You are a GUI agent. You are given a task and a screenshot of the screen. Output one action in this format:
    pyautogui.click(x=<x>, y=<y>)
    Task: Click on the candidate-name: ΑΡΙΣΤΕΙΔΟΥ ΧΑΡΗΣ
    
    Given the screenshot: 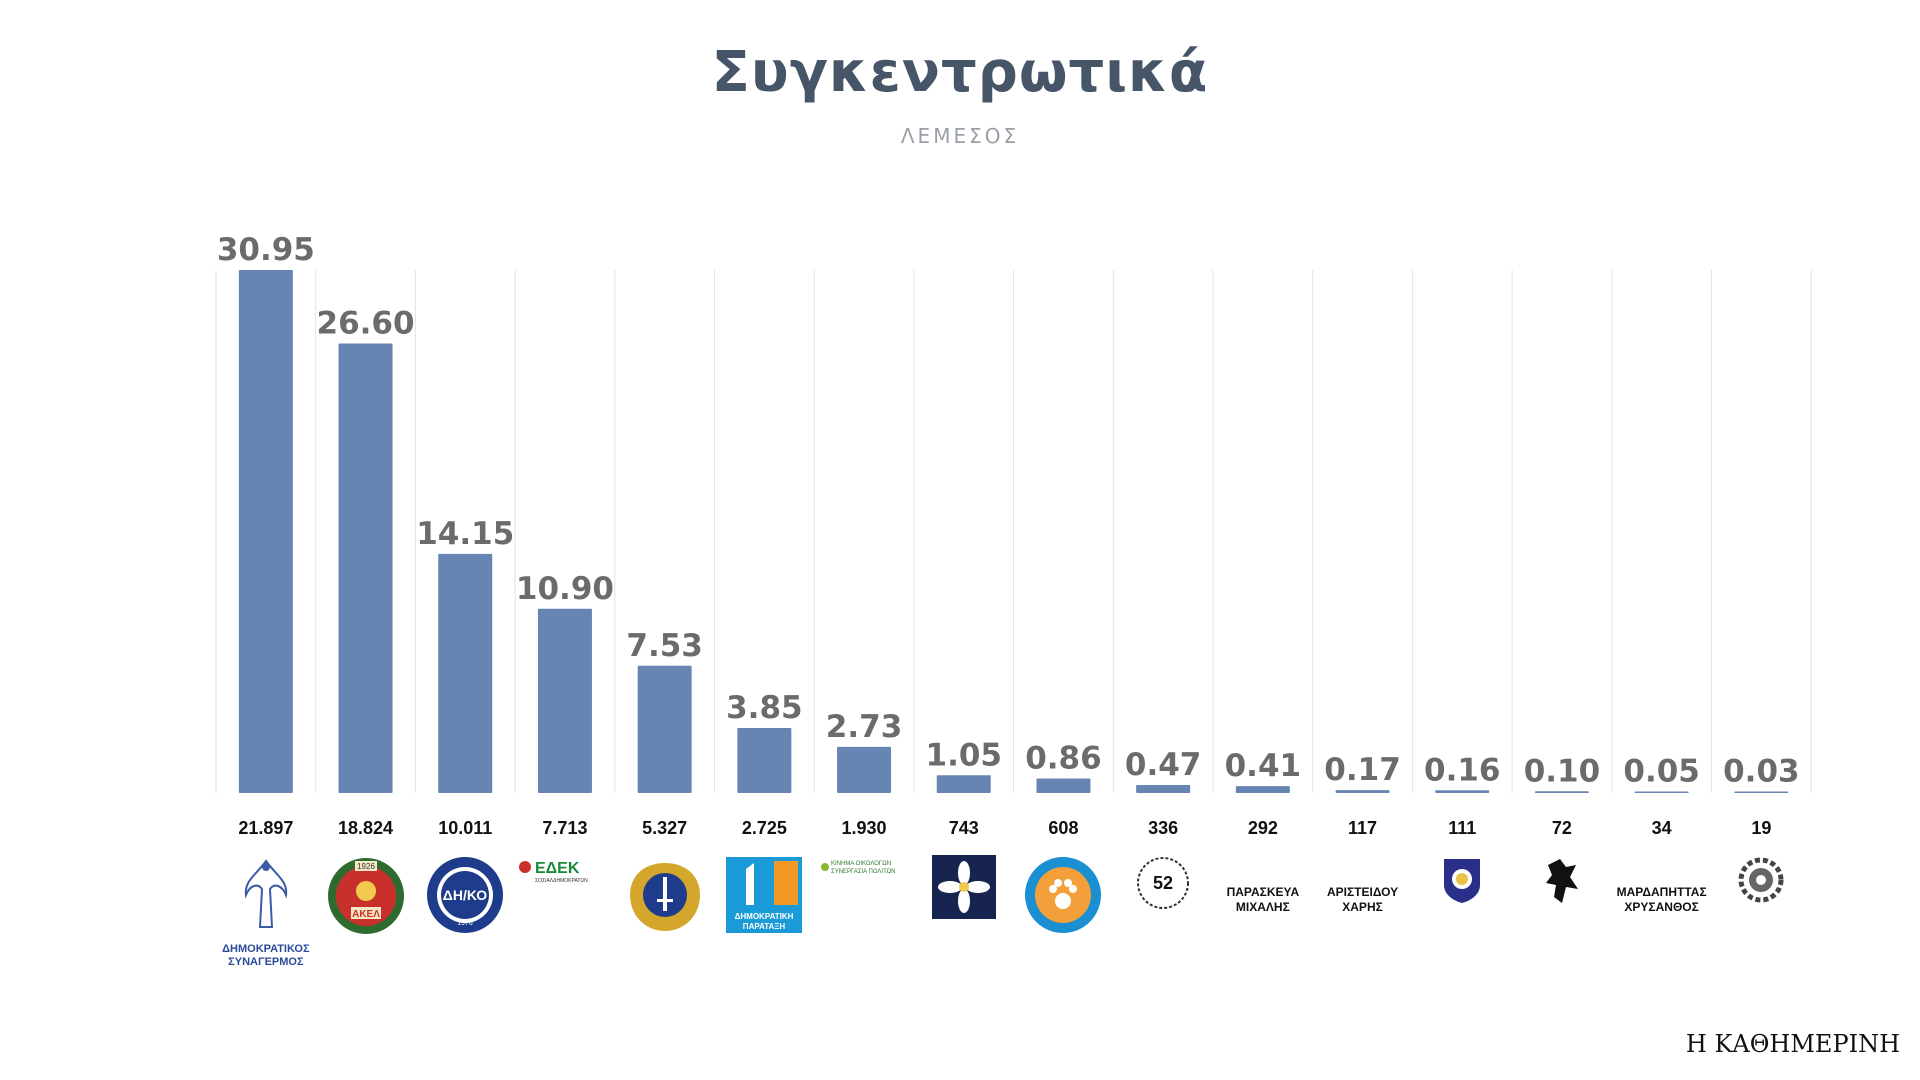 What is the action you would take?
    pyautogui.click(x=1362, y=899)
    